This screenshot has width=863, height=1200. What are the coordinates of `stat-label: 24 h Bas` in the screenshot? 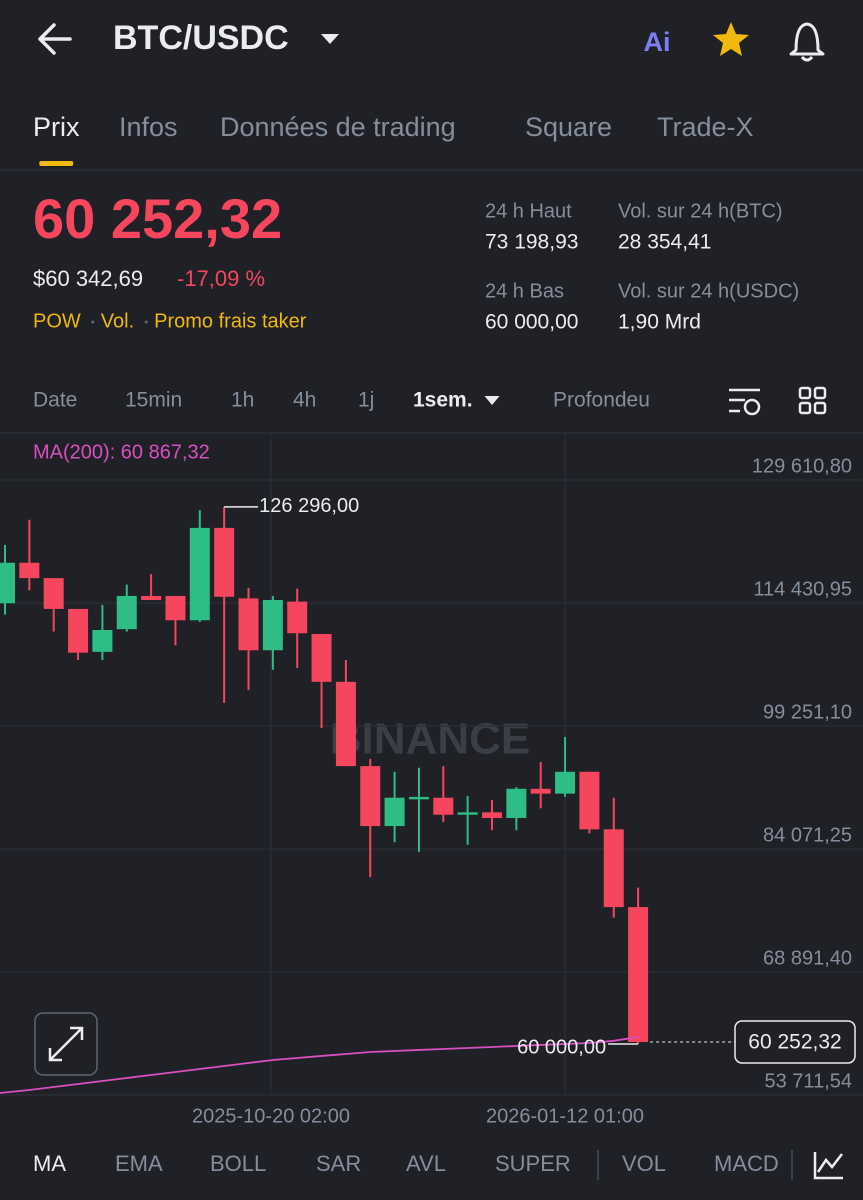 It's located at (524, 291).